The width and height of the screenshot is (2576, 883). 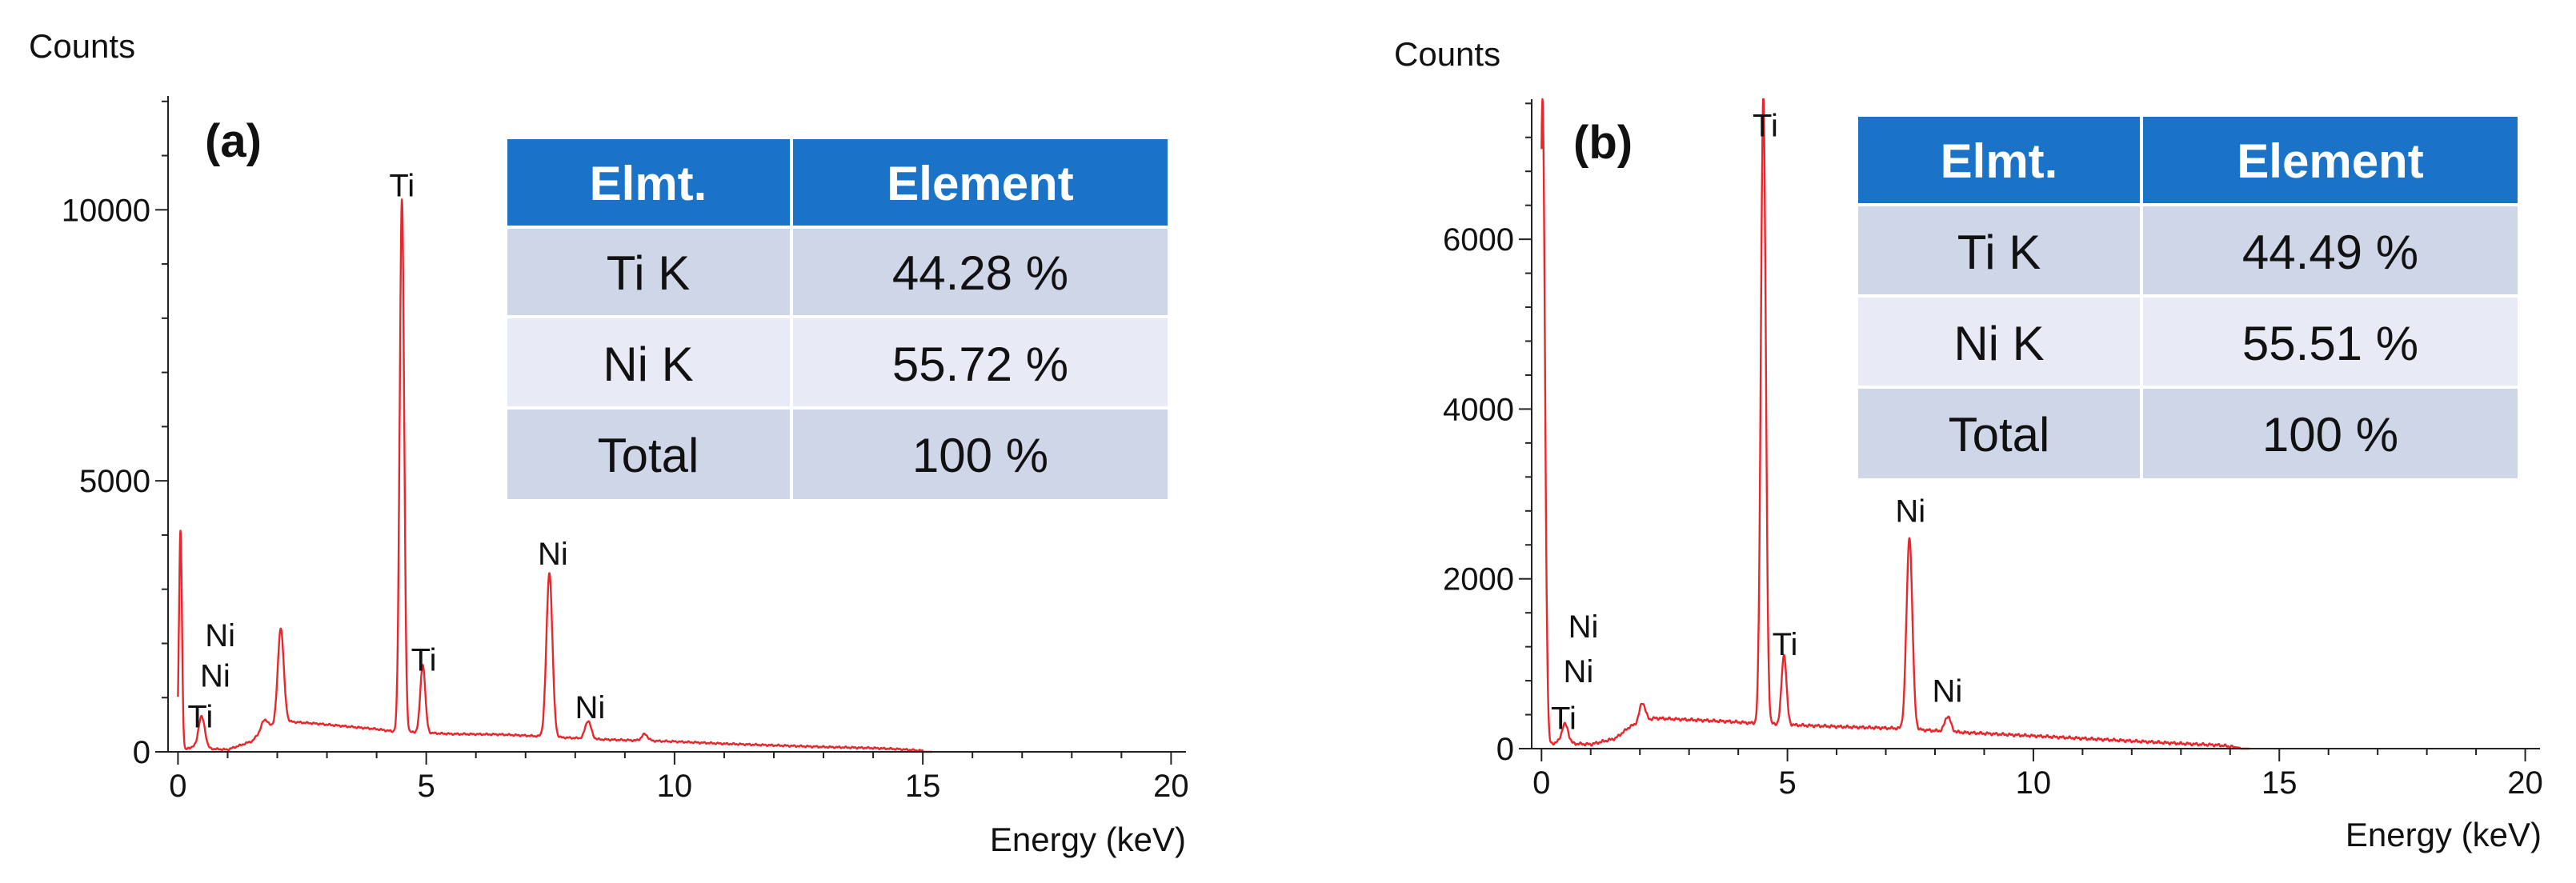 I want to click on y-tick-label: 5000, so click(x=114, y=481).